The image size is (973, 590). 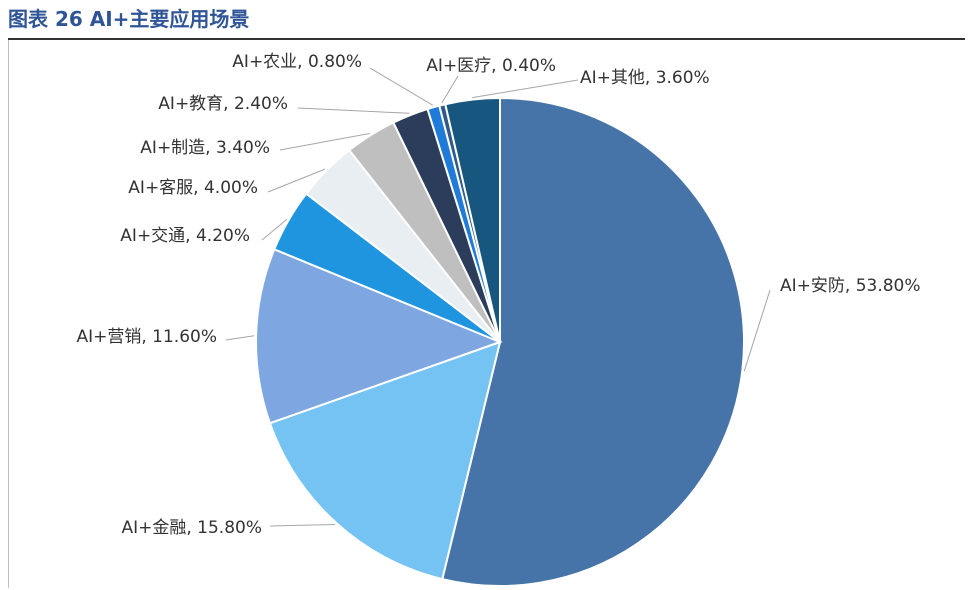 What do you see at coordinates (645, 78) in the screenshot?
I see `slice-label-9: AI+其他, 3.60%` at bounding box center [645, 78].